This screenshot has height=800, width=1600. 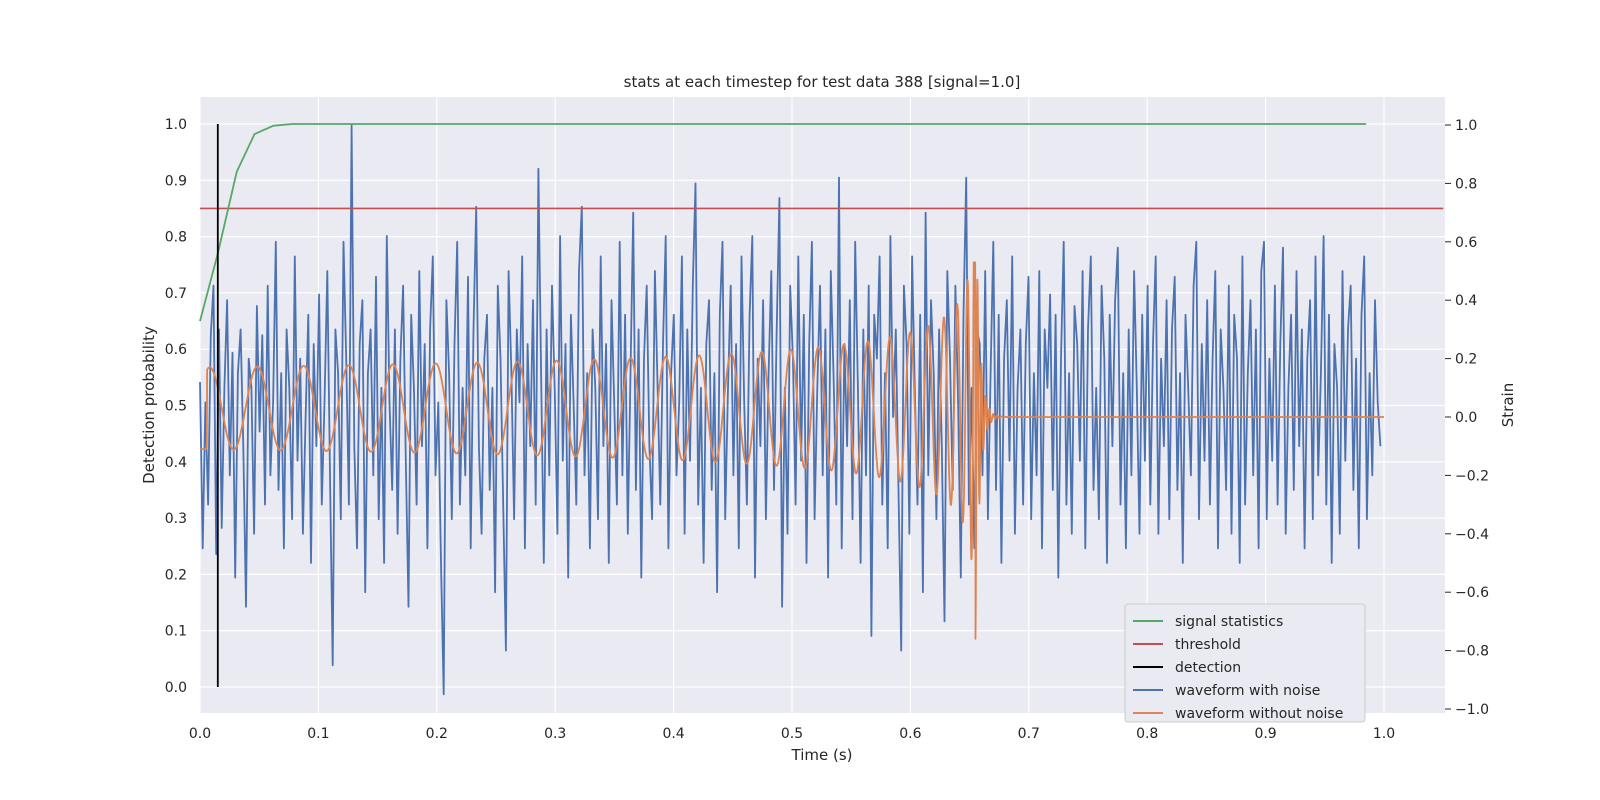 What do you see at coordinates (1472, 593) in the screenshot?
I see `y-tick-label-right: −0.6` at bounding box center [1472, 593].